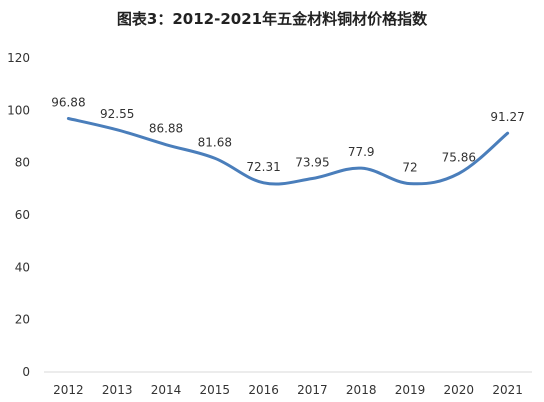  What do you see at coordinates (288, 151) in the screenshot?
I see `series-line` at bounding box center [288, 151].